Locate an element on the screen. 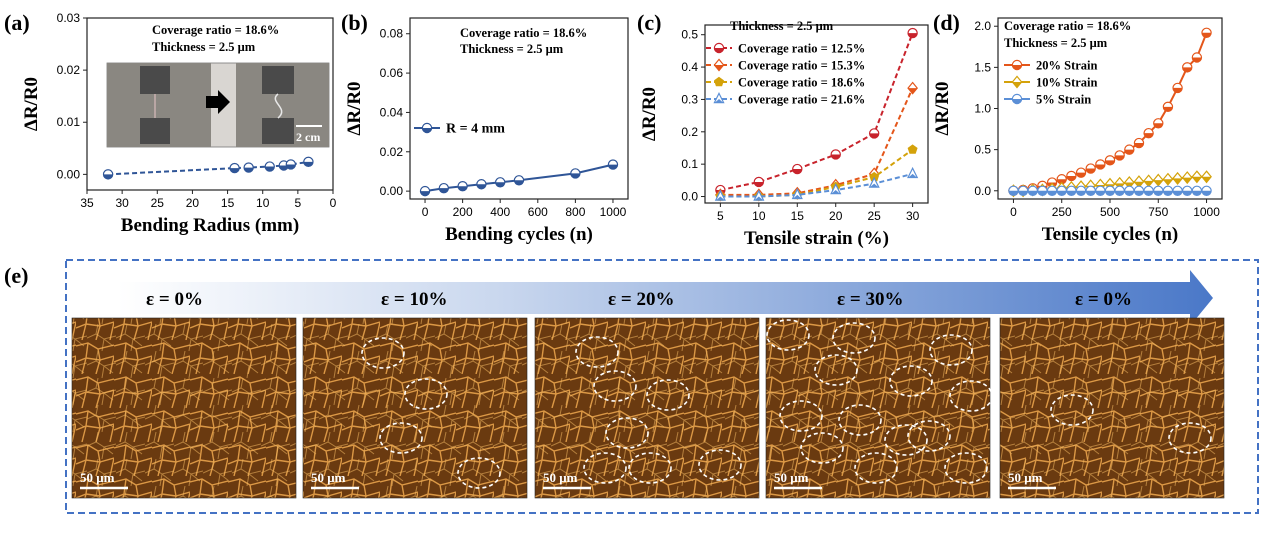 This screenshot has height=537, width=1269. point-c-0-3-fill is located at coordinates (836, 157).